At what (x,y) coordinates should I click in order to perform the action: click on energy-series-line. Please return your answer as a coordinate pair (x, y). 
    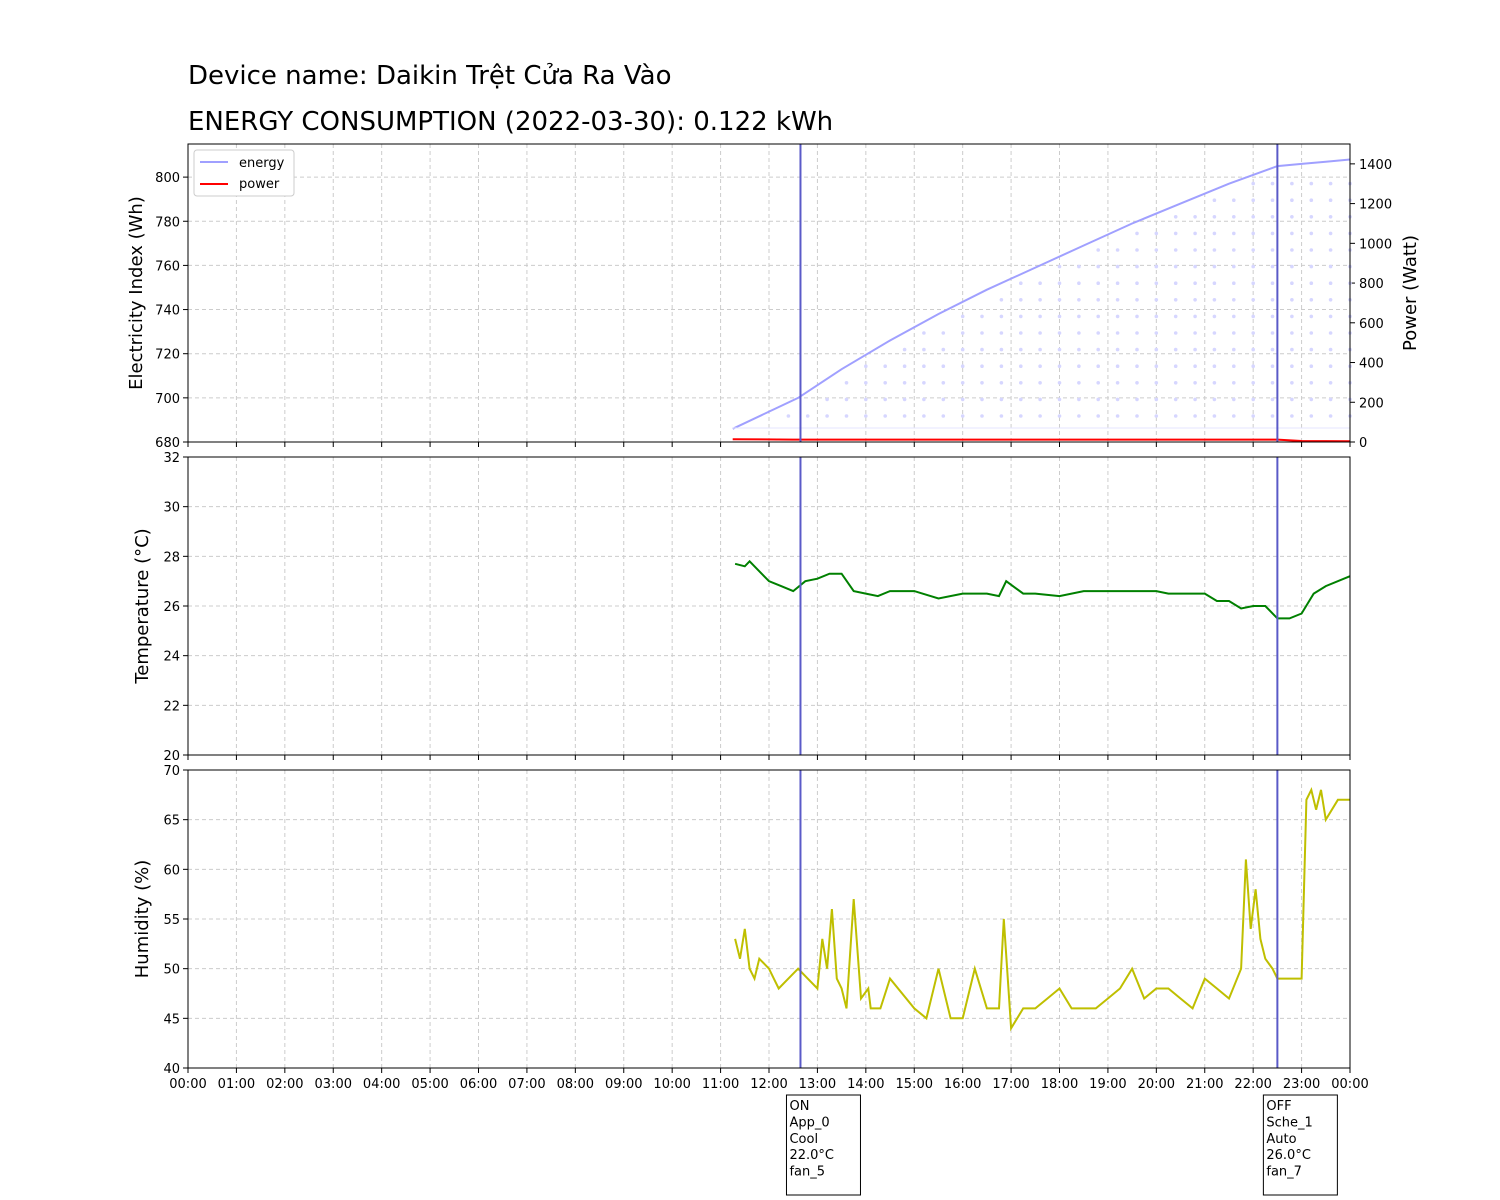
    Looking at the image, I should click on (1041, 294).